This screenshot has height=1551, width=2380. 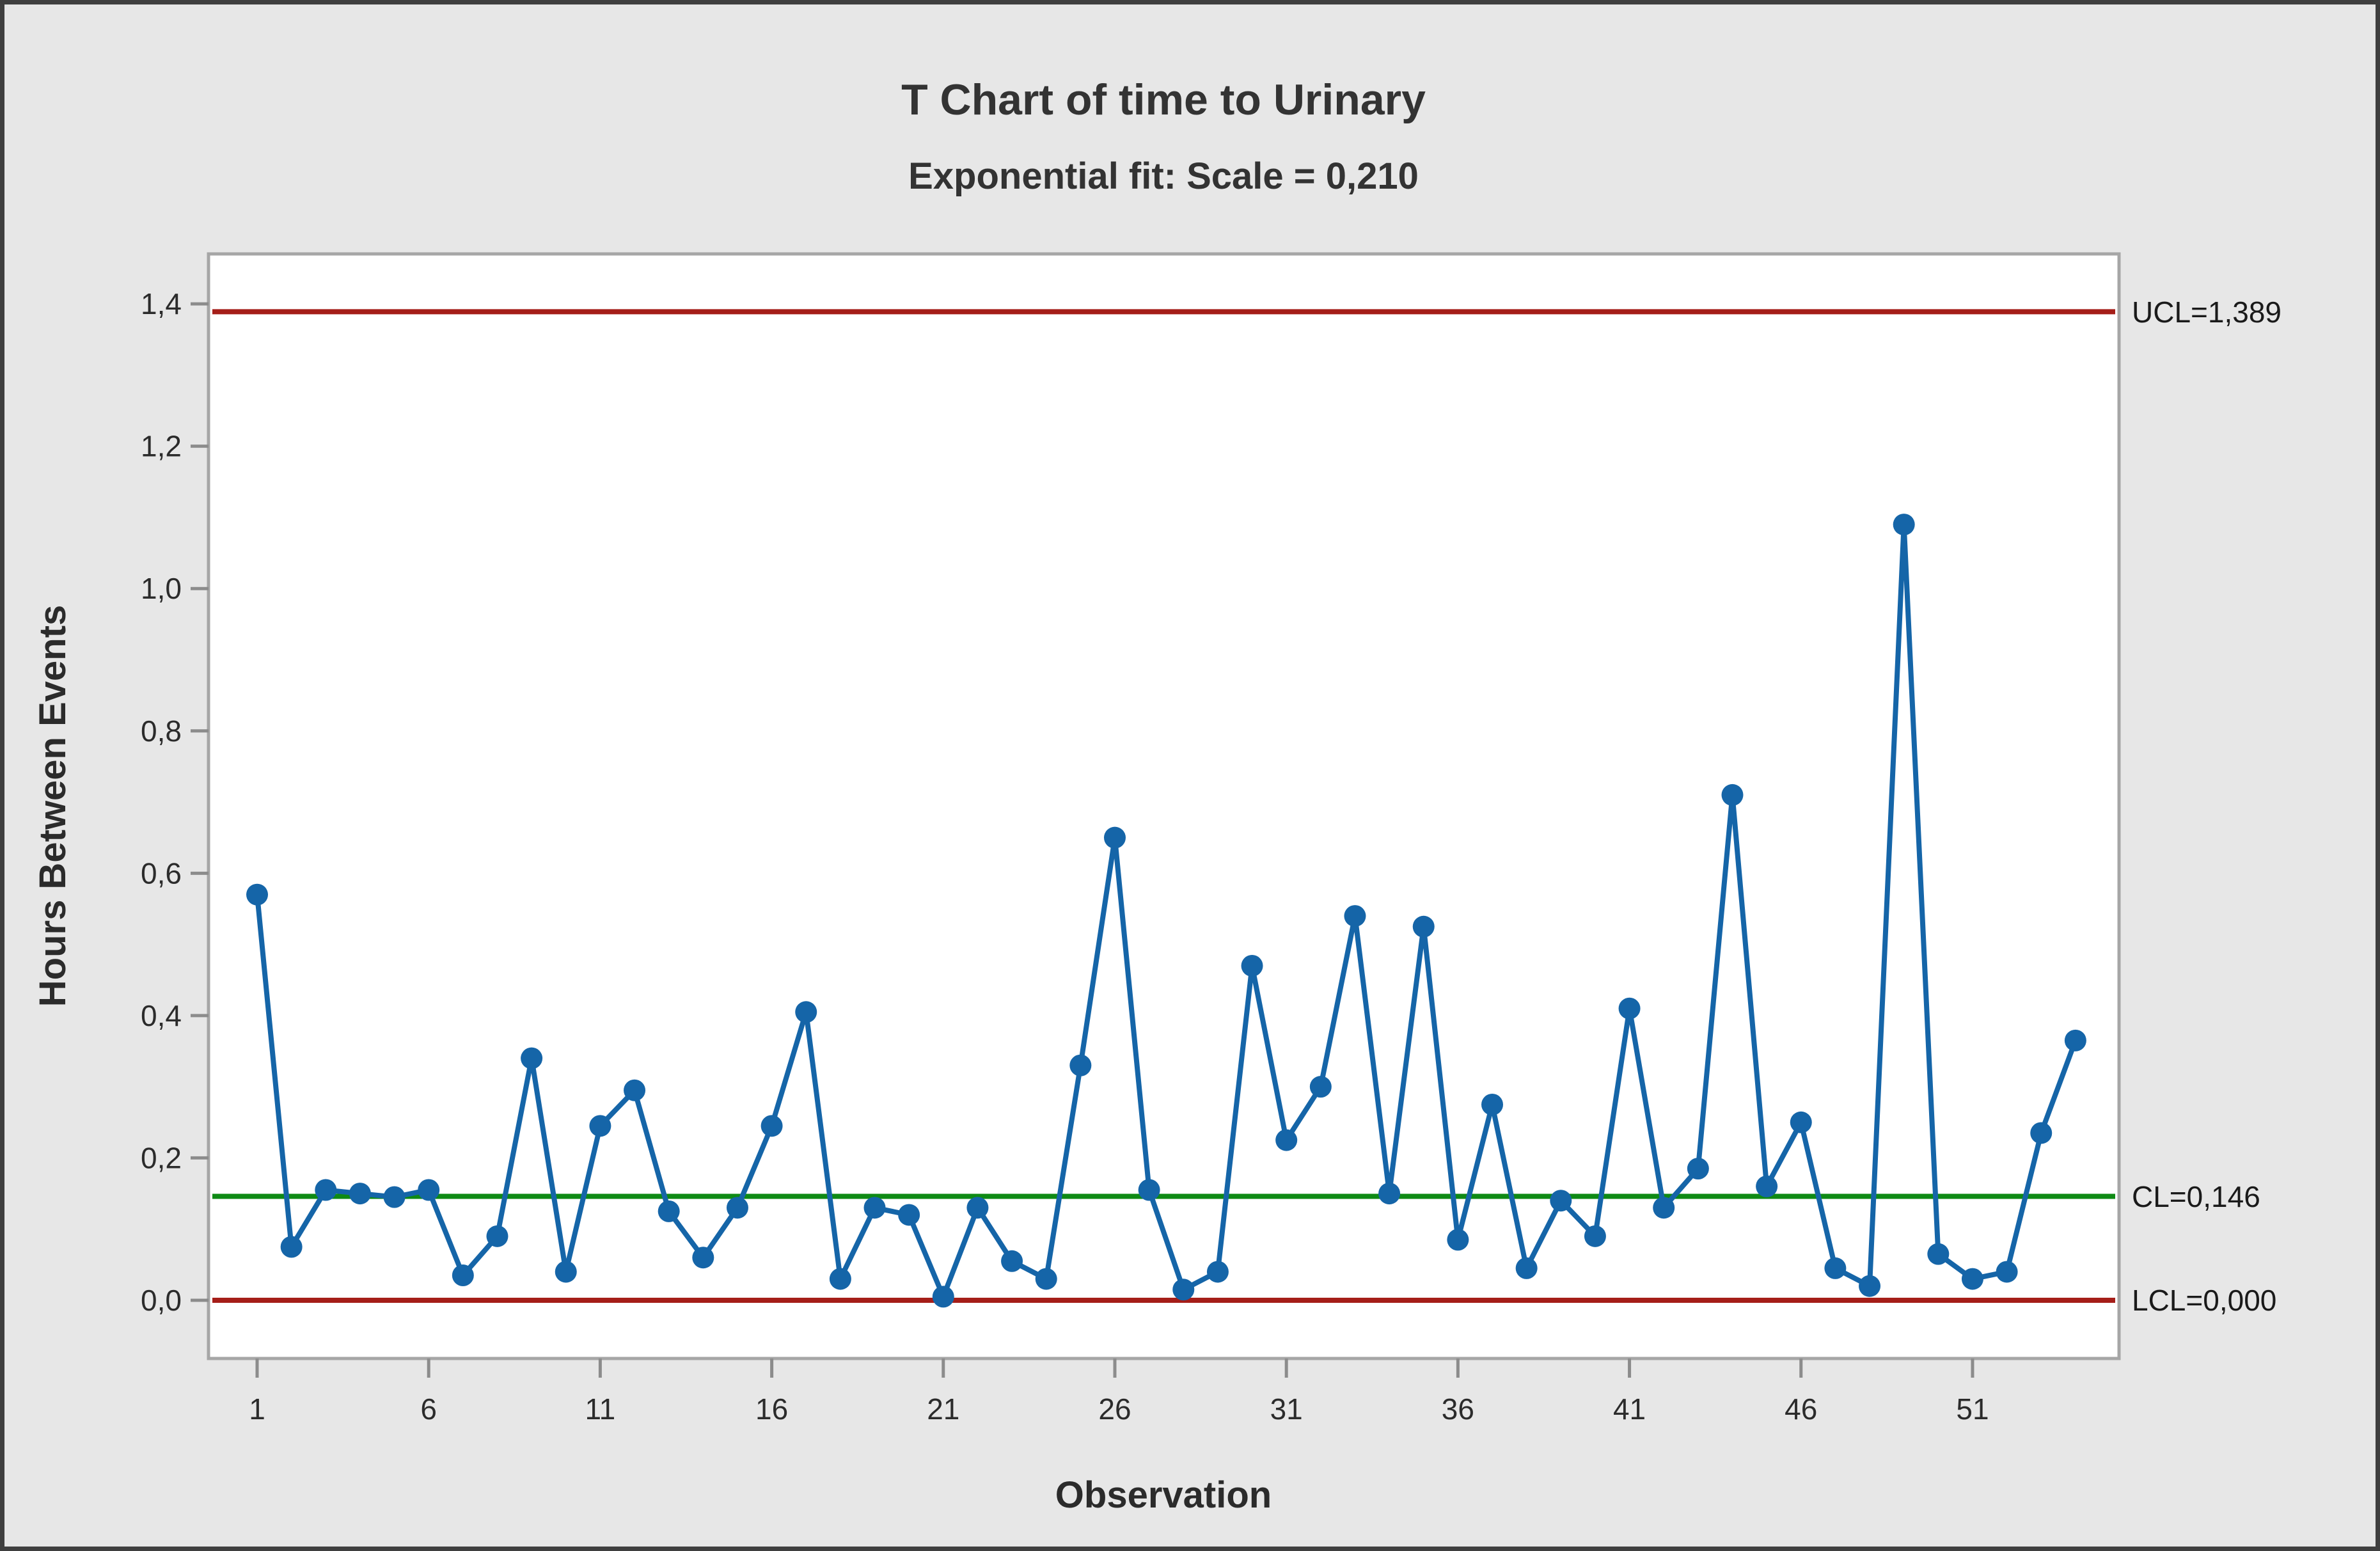 What do you see at coordinates (1801, 1409) in the screenshot?
I see `x-tick-label: 46` at bounding box center [1801, 1409].